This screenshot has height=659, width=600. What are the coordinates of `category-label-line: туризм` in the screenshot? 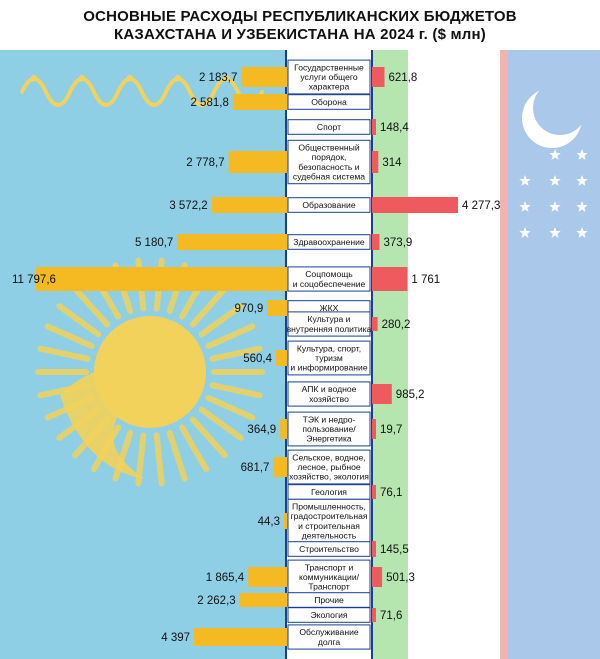 It's located at (329, 358).